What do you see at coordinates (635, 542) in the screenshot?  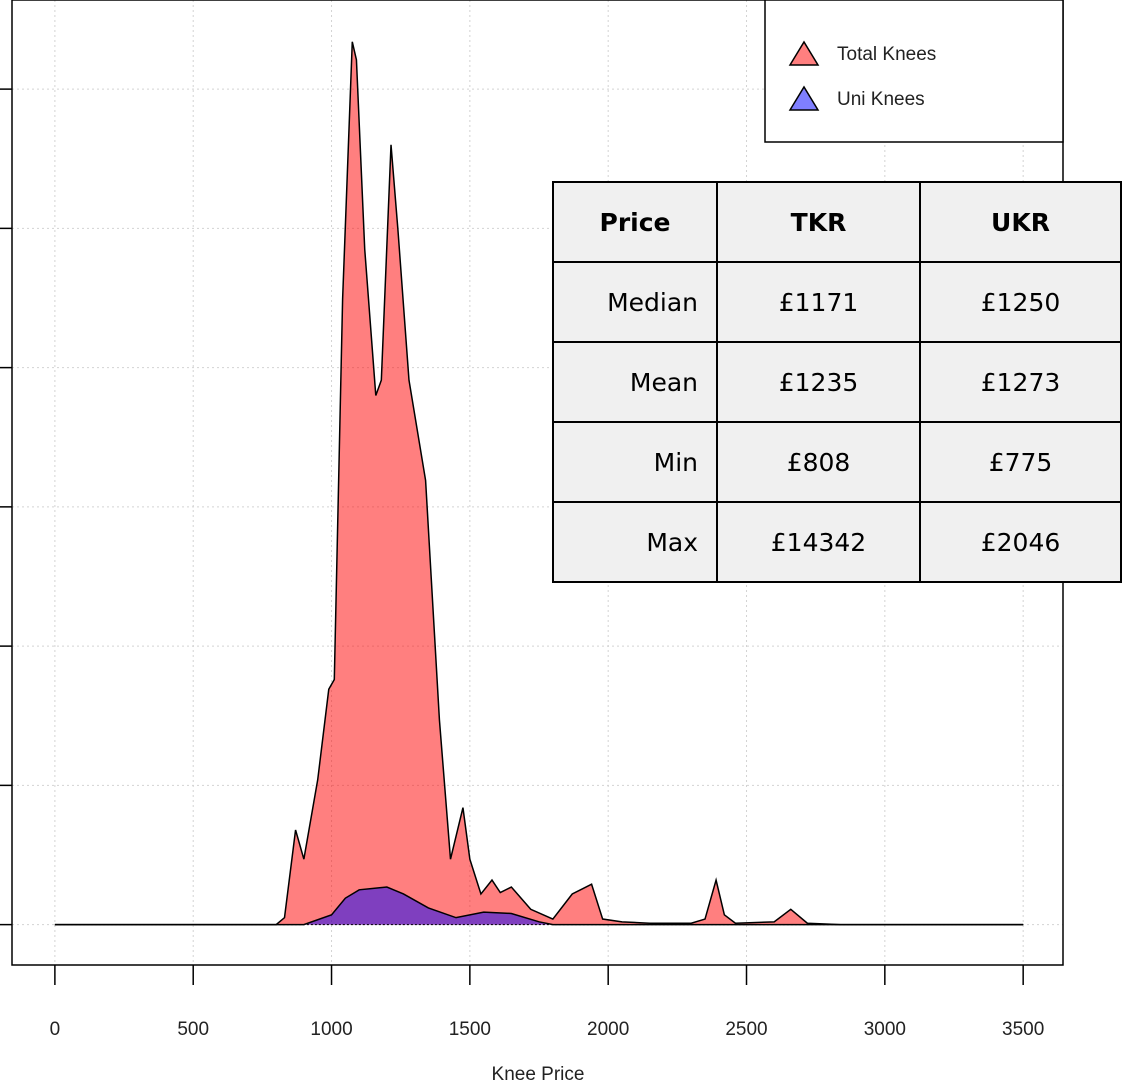 I see `cell: Max` at bounding box center [635, 542].